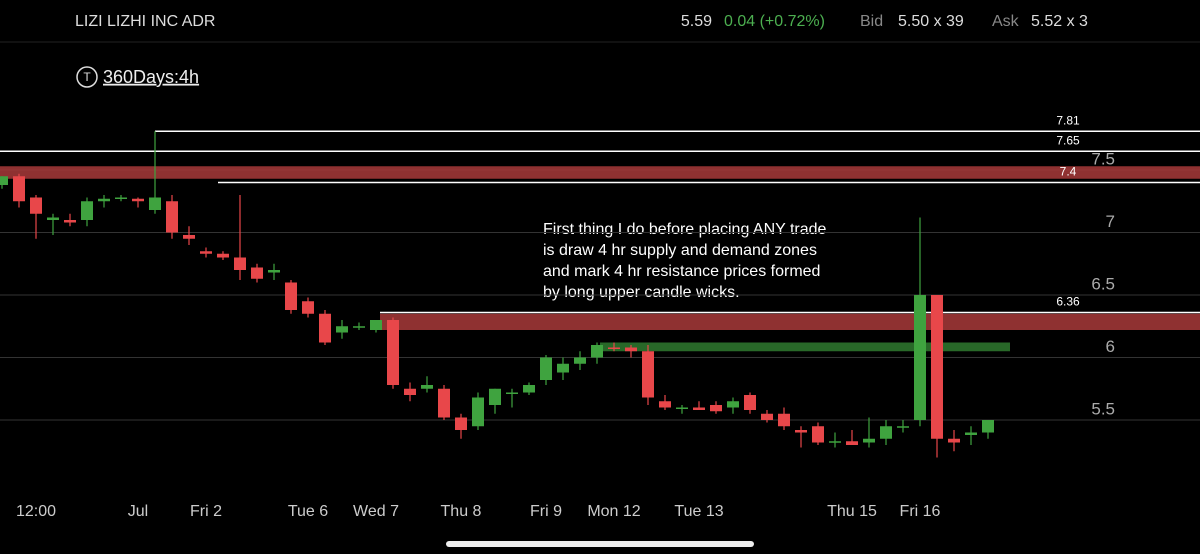 This screenshot has height=554, width=1200. Describe the element at coordinates (641, 292) in the screenshot. I see `annotation: by long upper candle wicks.` at that location.